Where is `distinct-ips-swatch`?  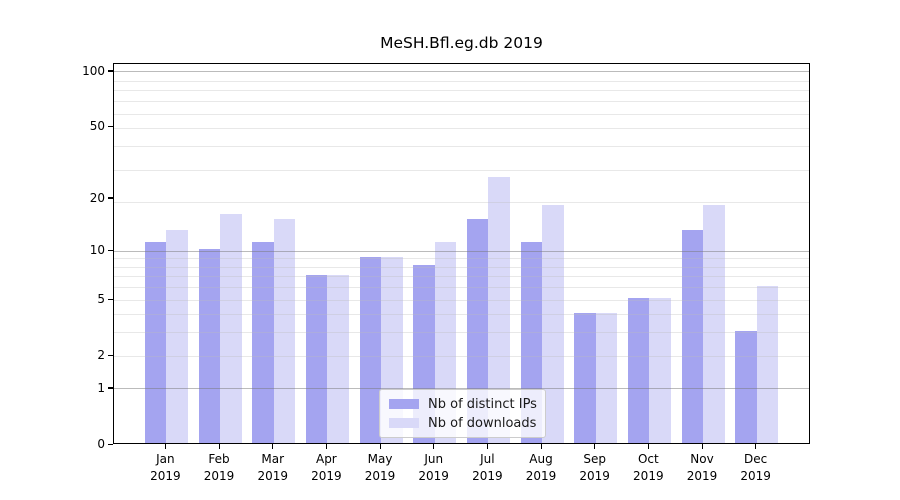 distinct-ips-swatch is located at coordinates (404, 404).